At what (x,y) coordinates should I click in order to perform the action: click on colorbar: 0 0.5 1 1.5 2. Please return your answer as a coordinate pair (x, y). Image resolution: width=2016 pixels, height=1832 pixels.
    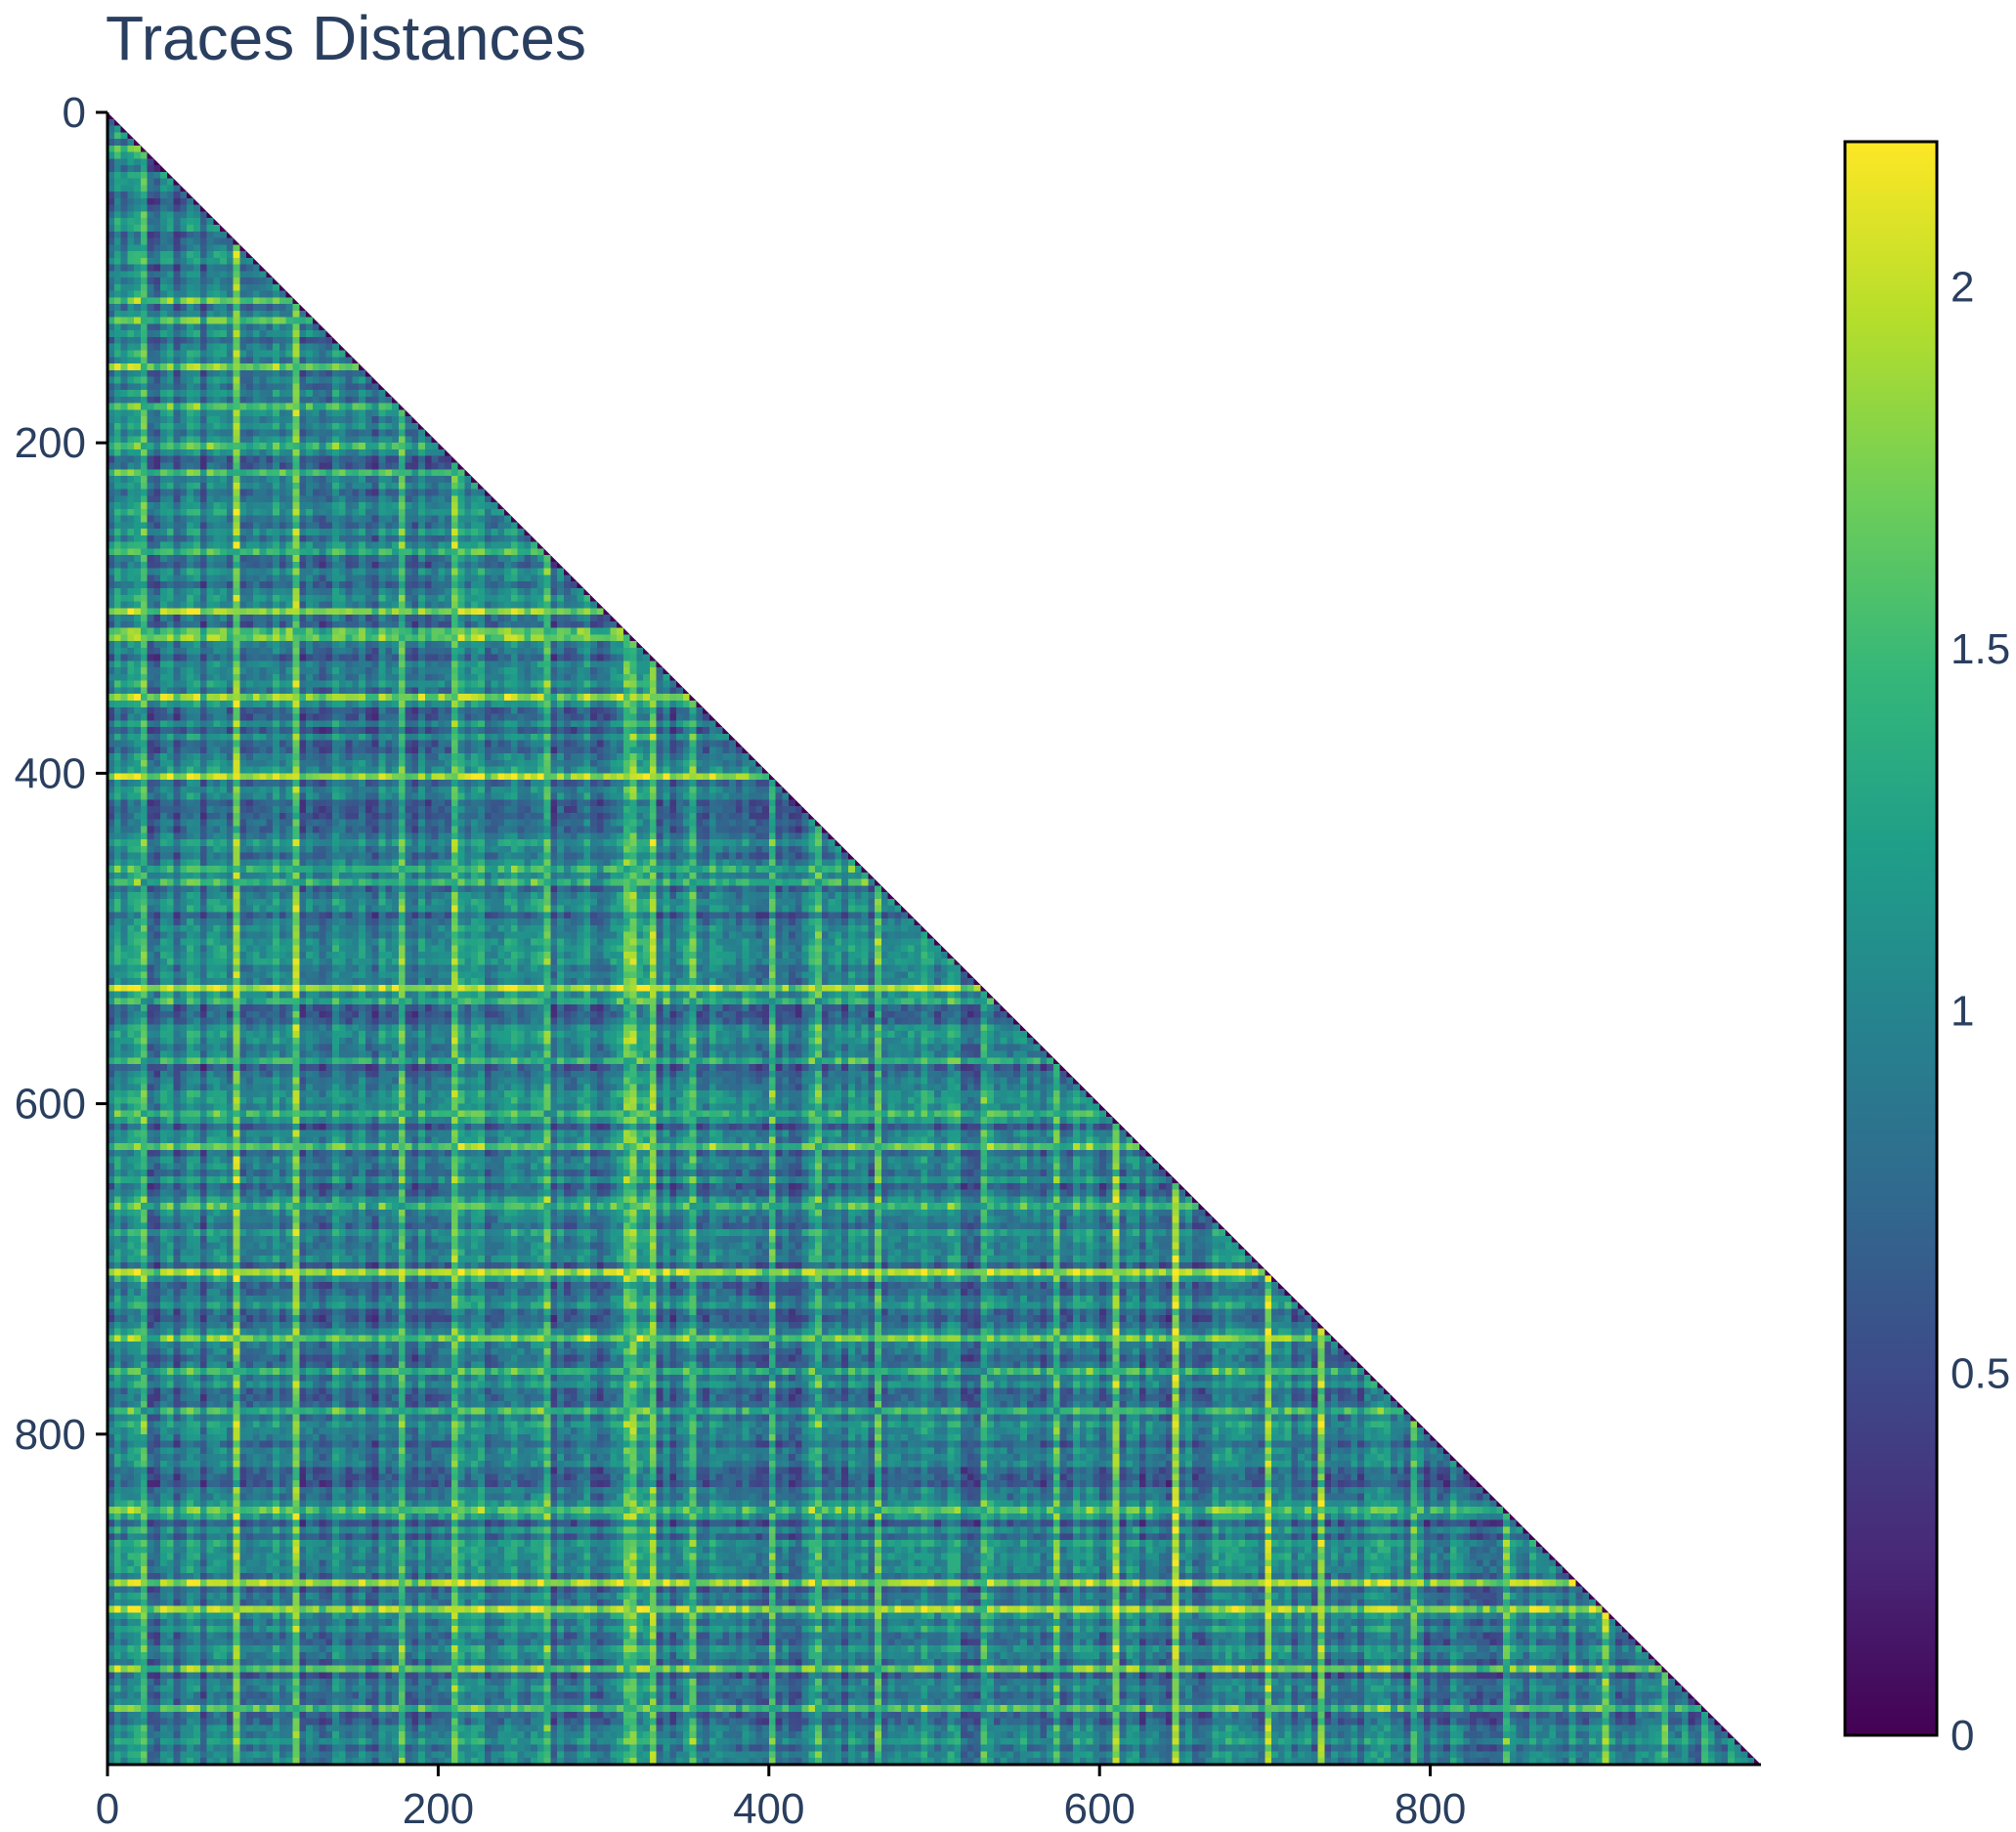
    Looking at the image, I should click on (1926, 950).